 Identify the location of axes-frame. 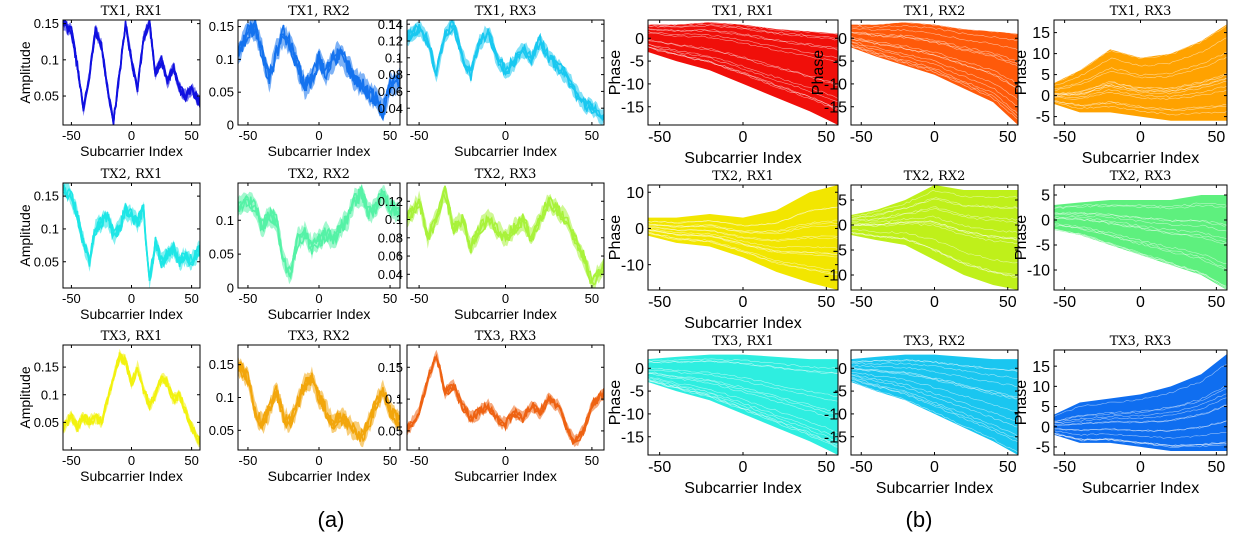
(319, 72).